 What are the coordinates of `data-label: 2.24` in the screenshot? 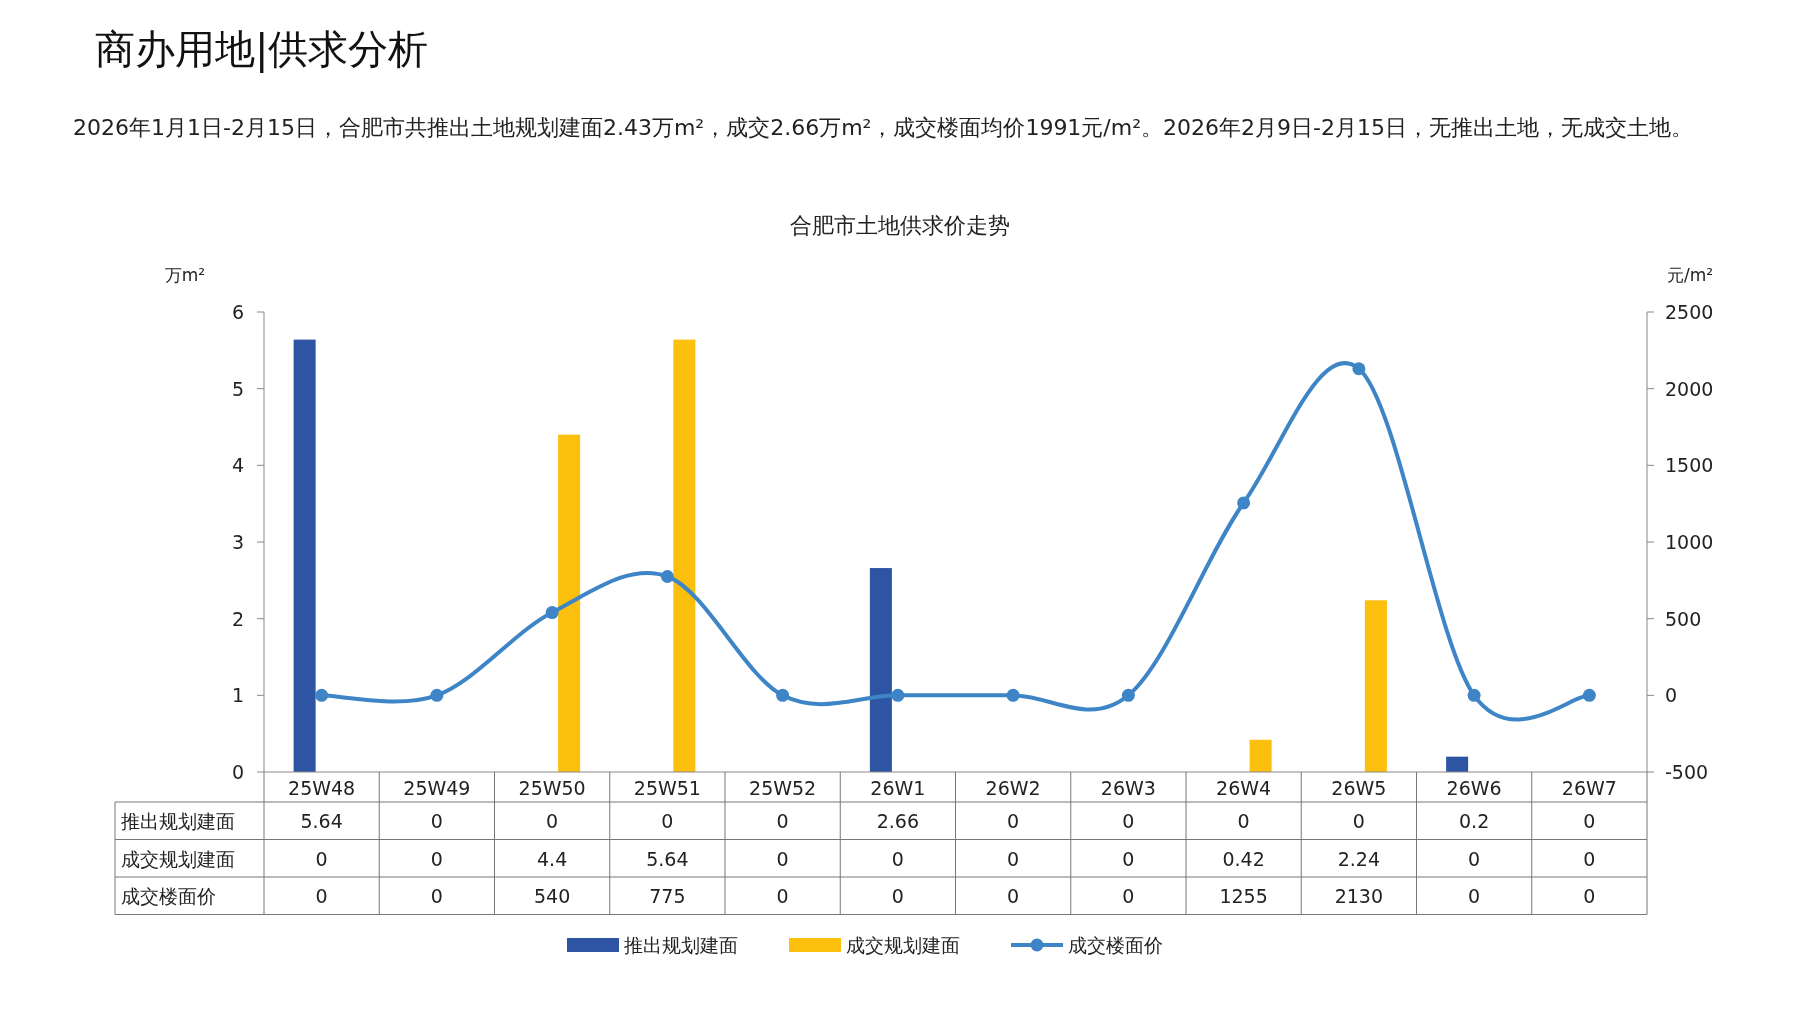 It's located at (1359, 858).